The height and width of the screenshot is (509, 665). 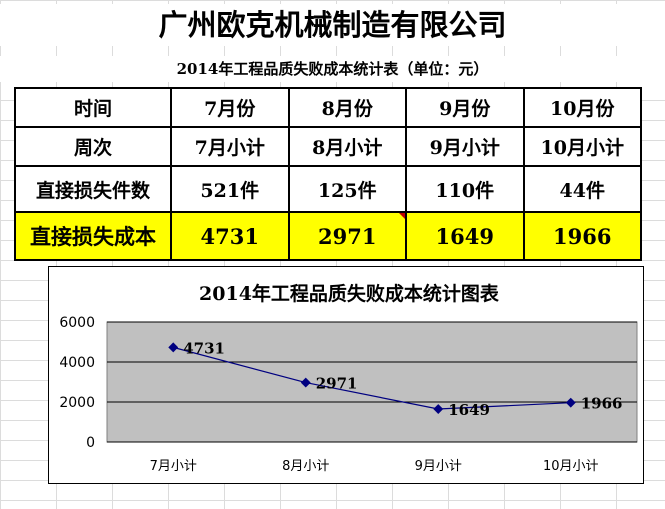 What do you see at coordinates (465, 107) in the screenshot?
I see `cell-month-9: 9月份` at bounding box center [465, 107].